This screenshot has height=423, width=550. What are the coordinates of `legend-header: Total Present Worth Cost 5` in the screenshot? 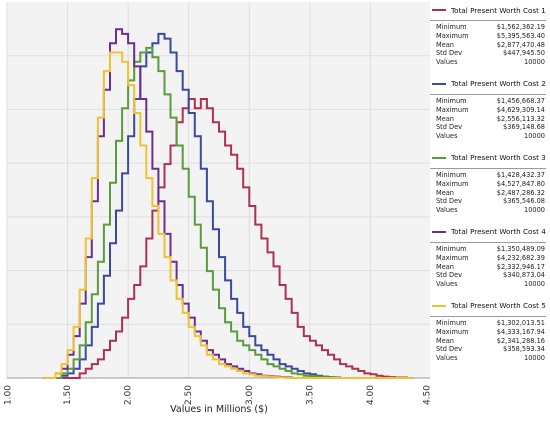 It's located at (488, 306).